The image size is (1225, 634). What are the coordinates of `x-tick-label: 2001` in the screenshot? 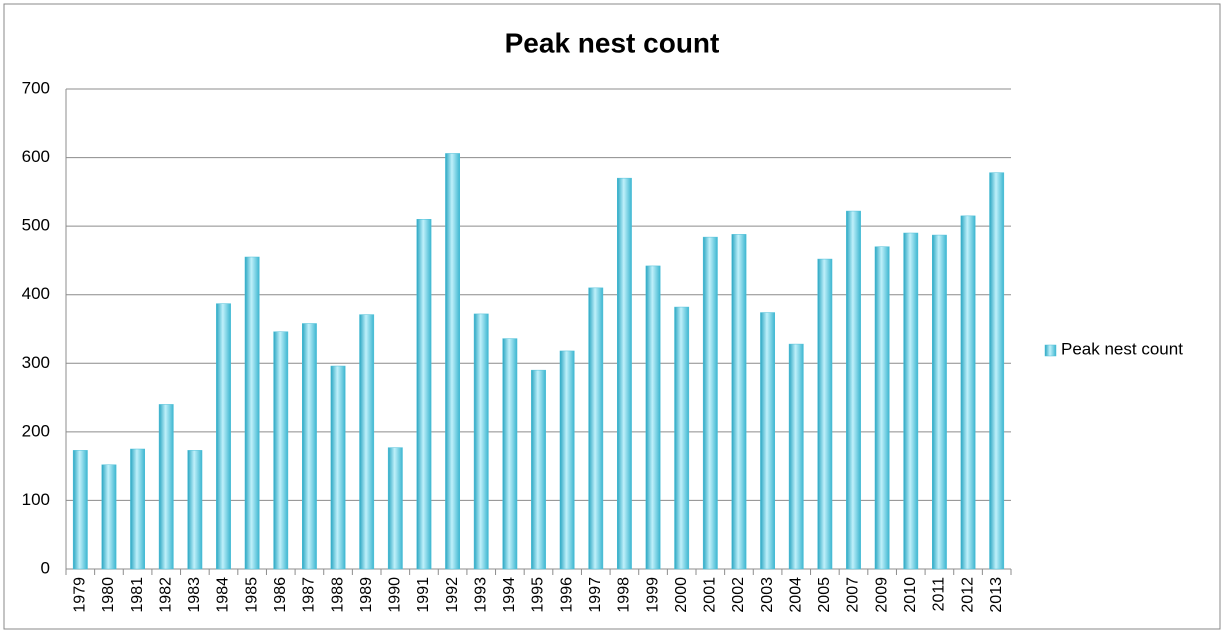 It's located at (710, 595).